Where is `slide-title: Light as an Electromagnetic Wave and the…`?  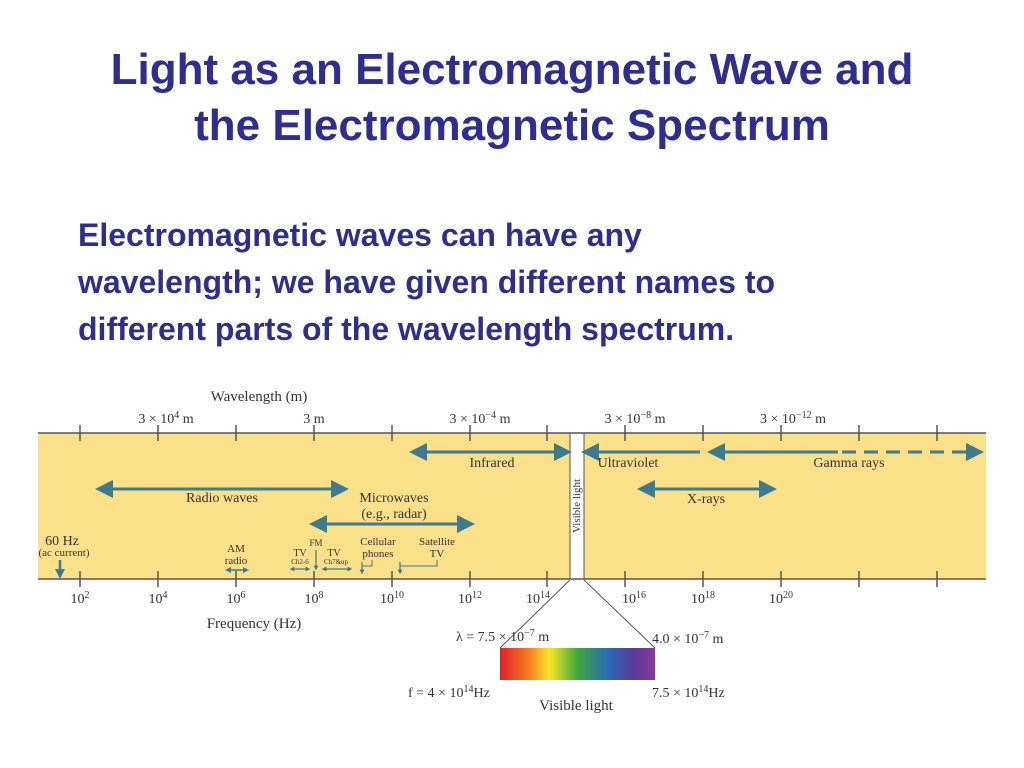 slide-title: Light as an Electromagnetic Wave and the… is located at coordinates (512, 98).